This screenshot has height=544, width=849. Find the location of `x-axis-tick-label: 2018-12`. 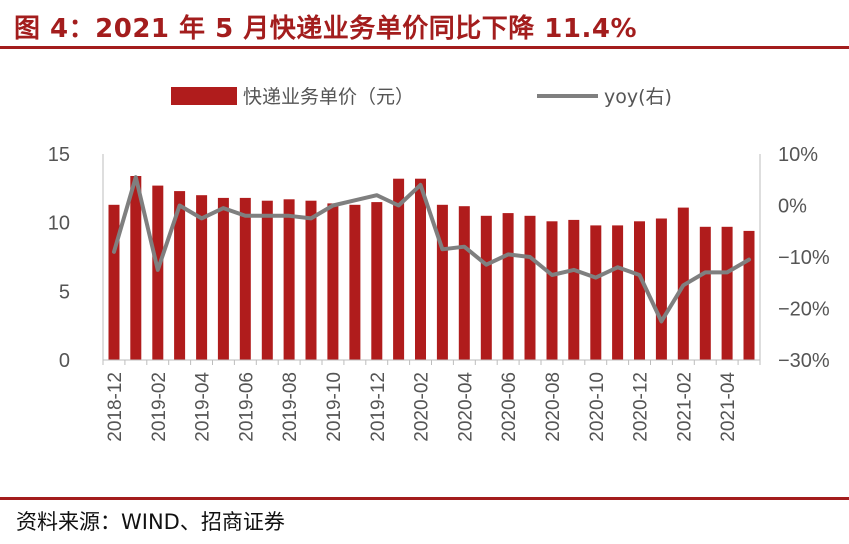

x-axis-tick-label: 2018-12 is located at coordinates (115, 407).